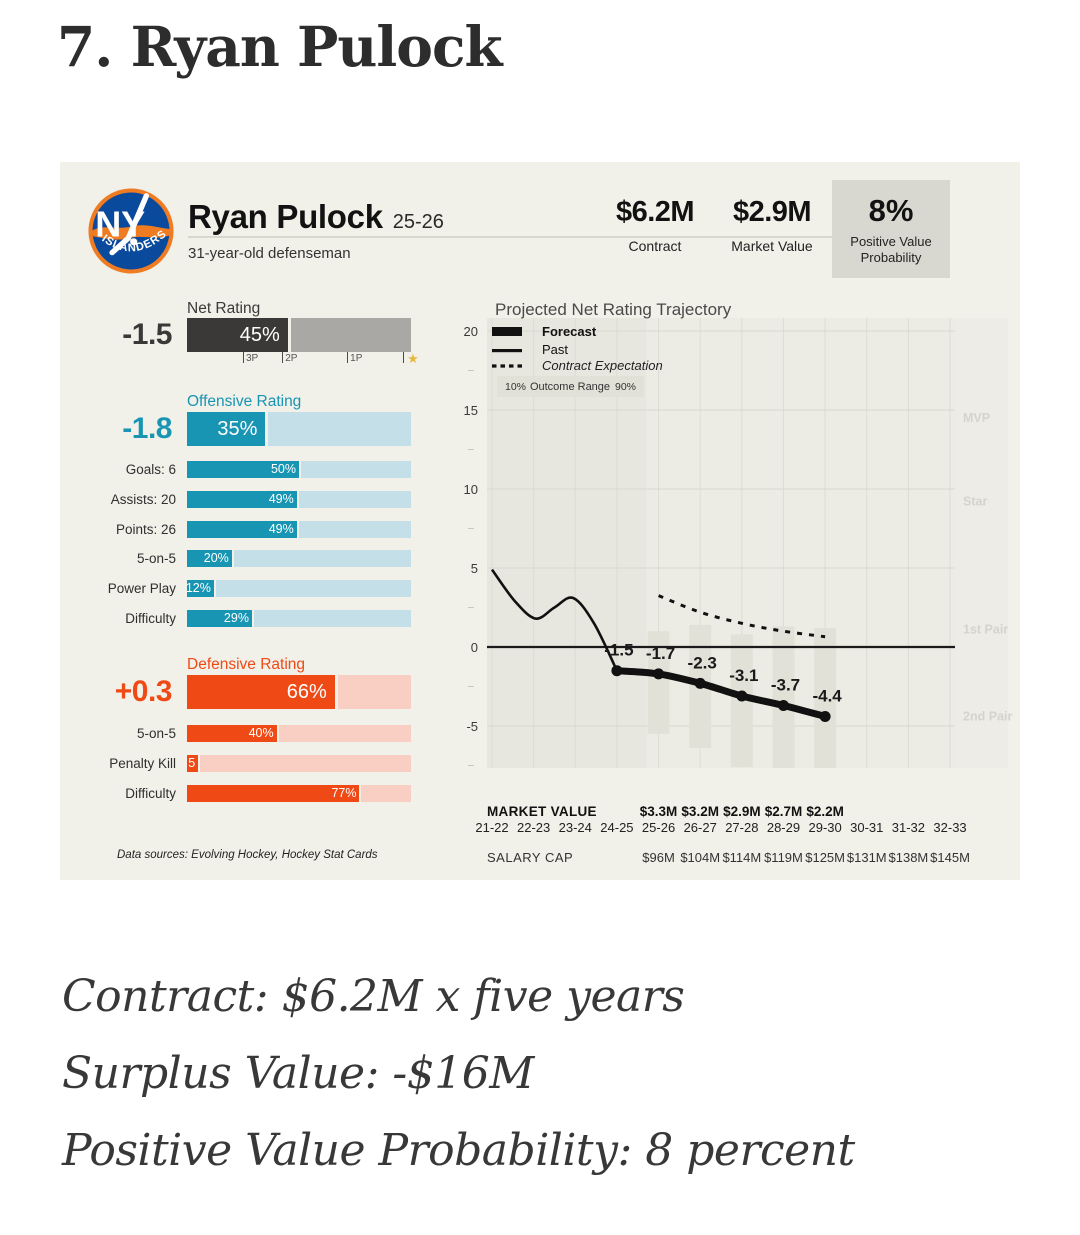 Image resolution: width=1080 pixels, height=1235 pixels. Describe the element at coordinates (235, 469) in the screenshot. I see `stat-row: Goals: 6 50%` at that location.